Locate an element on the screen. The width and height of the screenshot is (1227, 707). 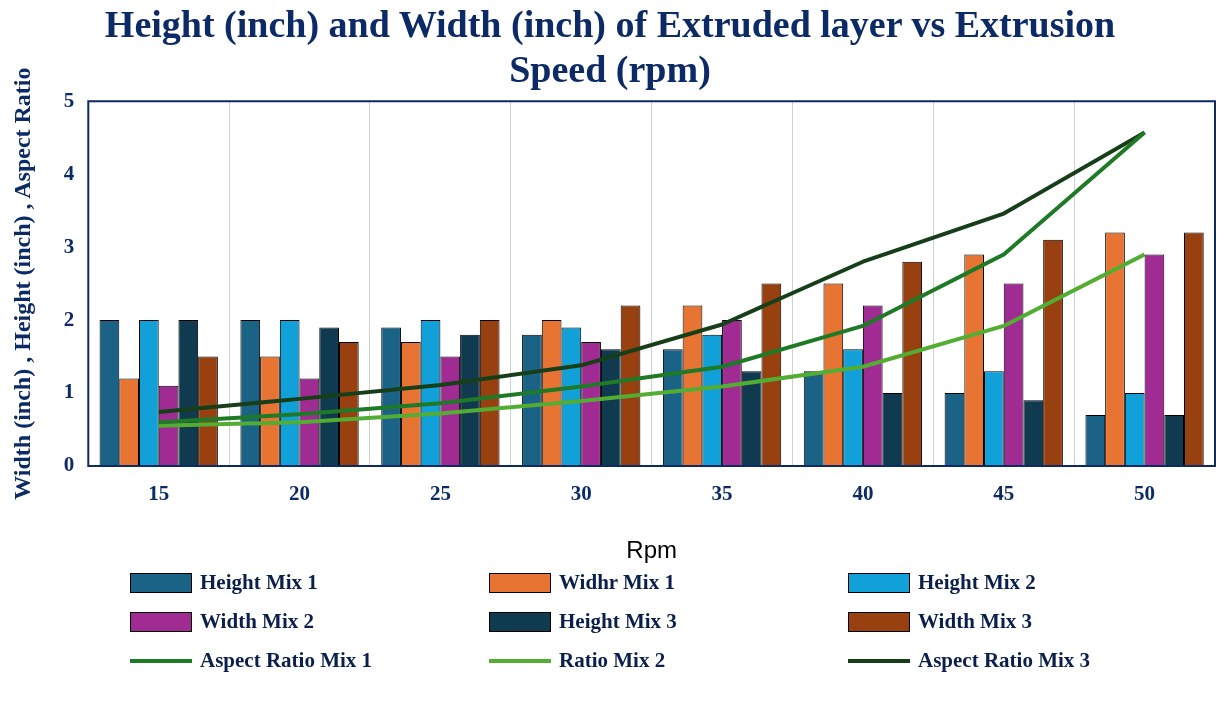
legend-label: Height Mix 3 is located at coordinates (618, 621).